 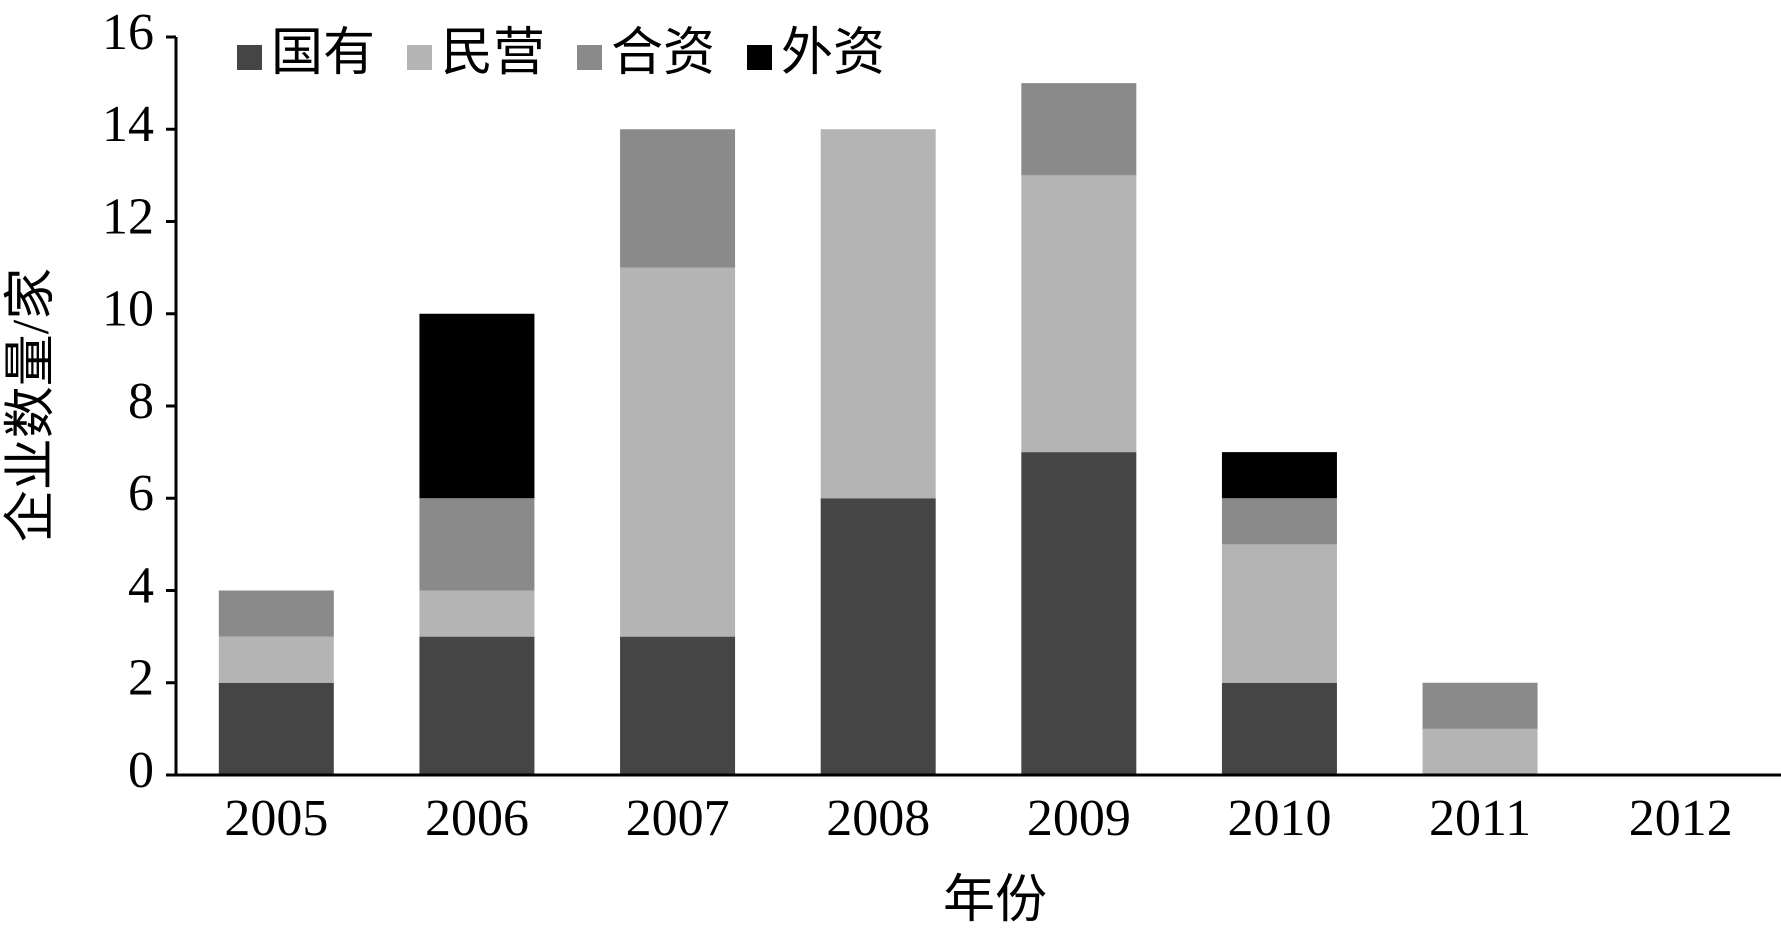 I want to click on x-axis-label: 年份, so click(x=995, y=900).